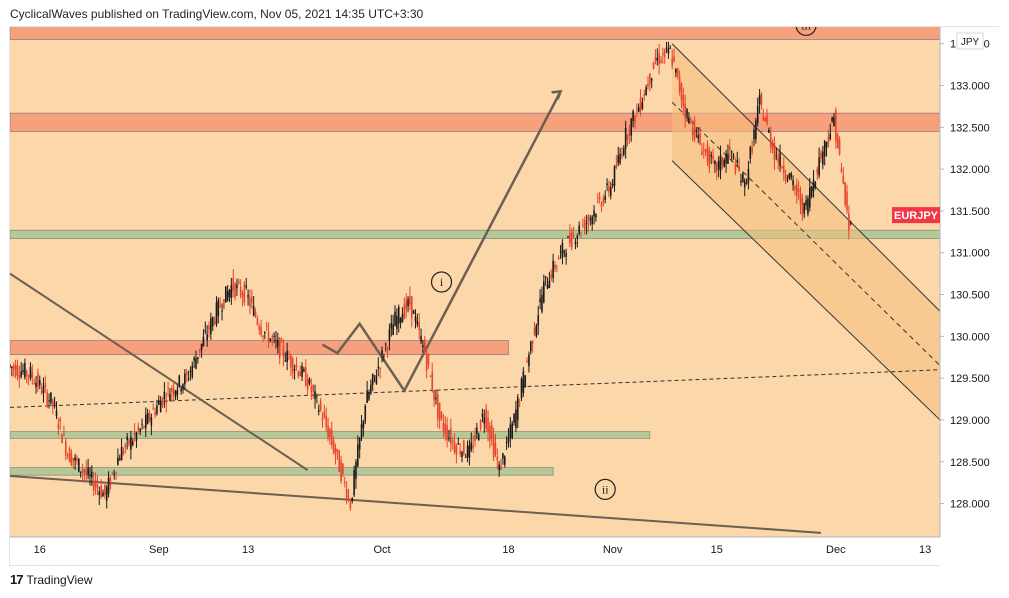 The height and width of the screenshot is (598, 1009). I want to click on wave-label-circle-iii, so click(806, 31).